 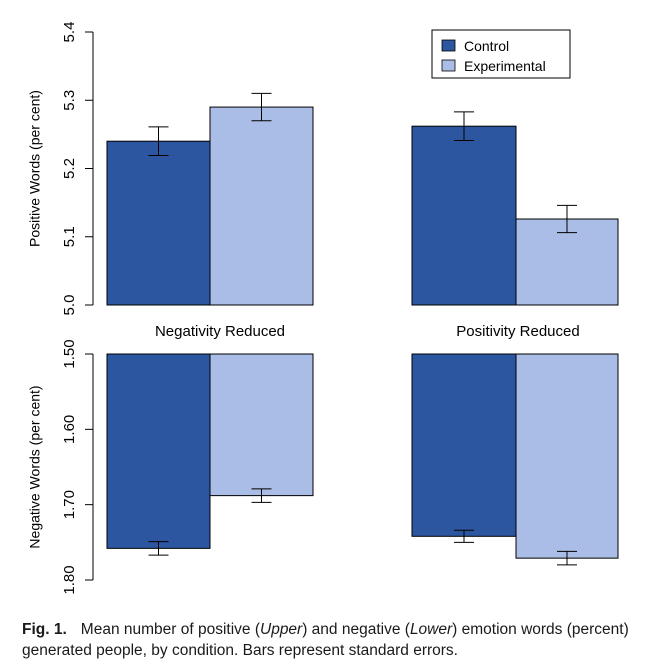 I want to click on legend-label-control: Control, so click(x=486, y=46).